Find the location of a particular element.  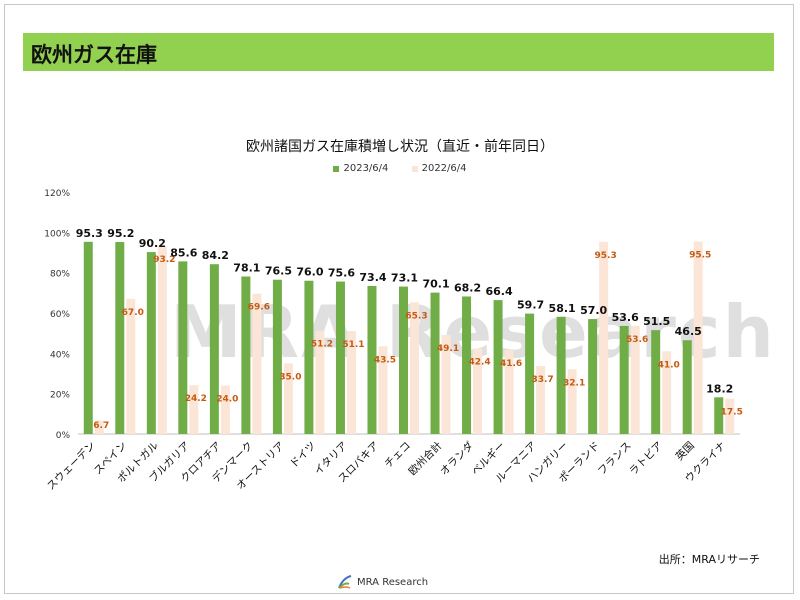

legend-label-2022: 2022/6/4 is located at coordinates (444, 168).